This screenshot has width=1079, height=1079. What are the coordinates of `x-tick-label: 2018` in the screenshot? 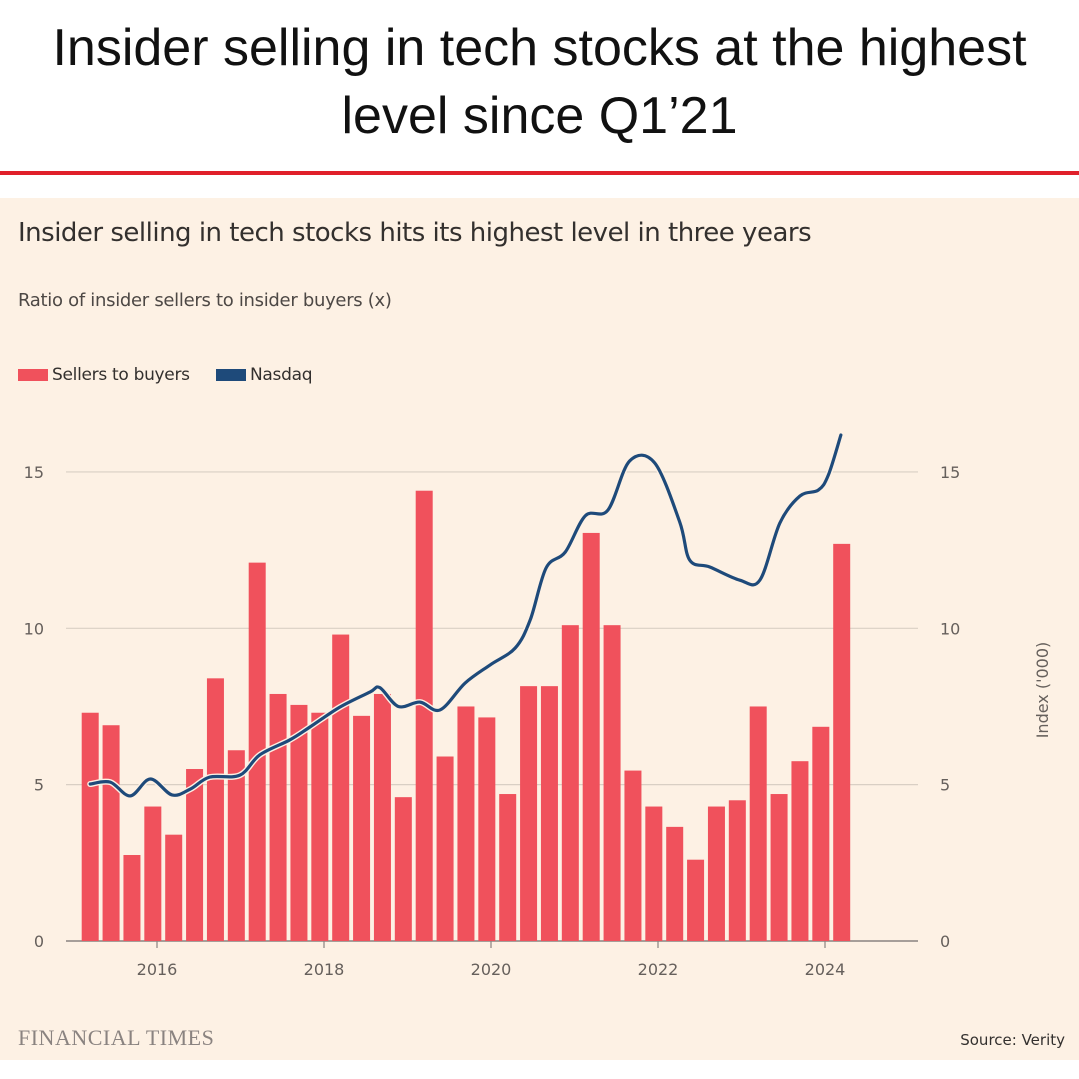 It's located at (324, 969).